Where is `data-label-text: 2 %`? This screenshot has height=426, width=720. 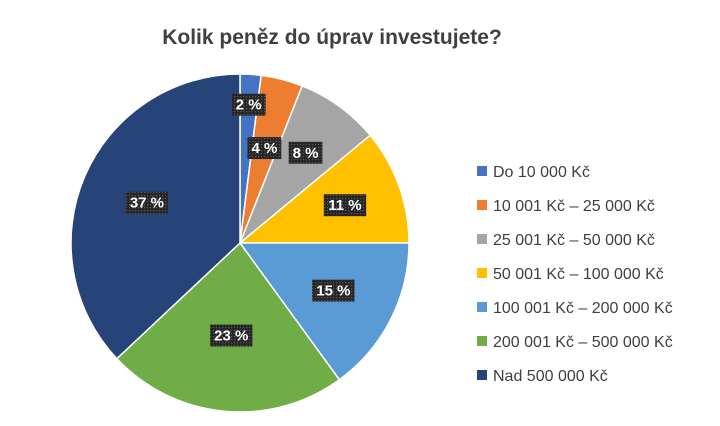
data-label-text: 2 % is located at coordinates (249, 105).